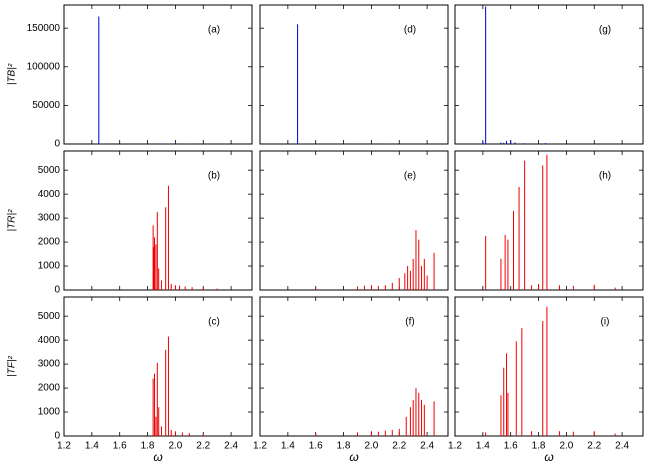  What do you see at coordinates (605, 30) in the screenshot?
I see `panel-label: (g)` at bounding box center [605, 30].